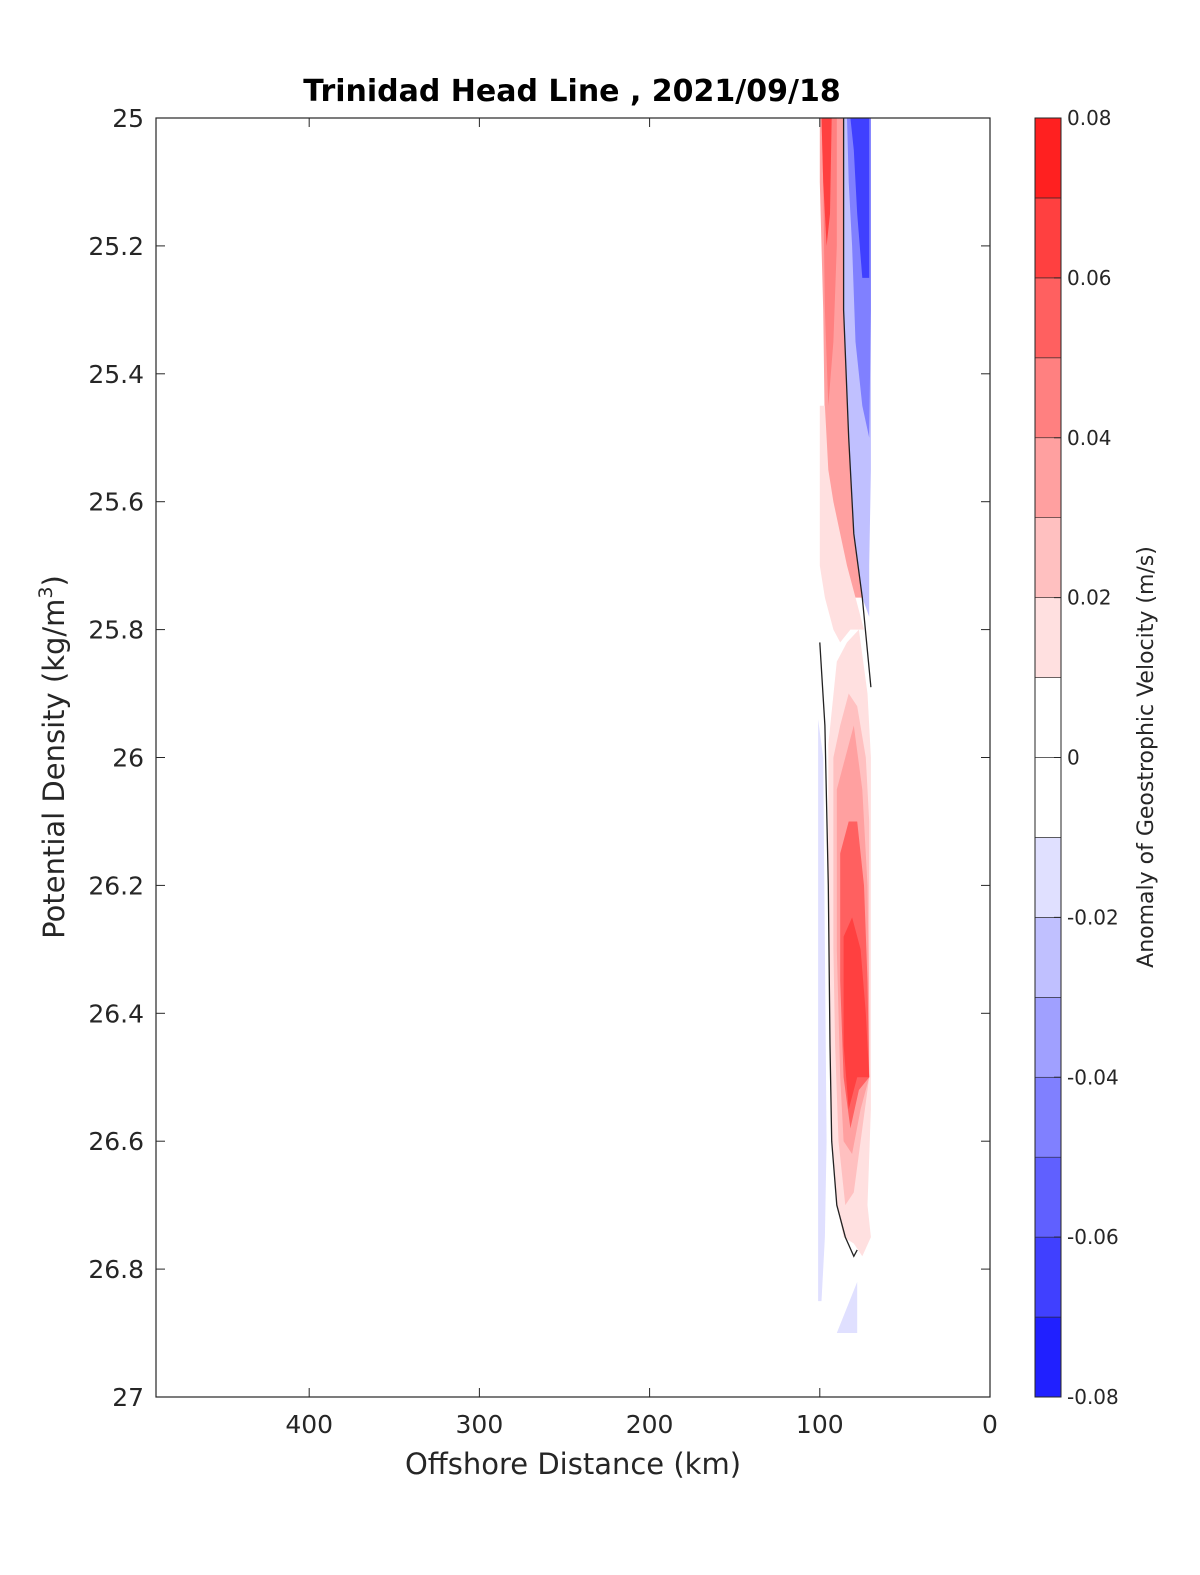 The height and width of the screenshot is (1575, 1200). I want to click on y-tick-label-7: 26.4, so click(116, 1013).